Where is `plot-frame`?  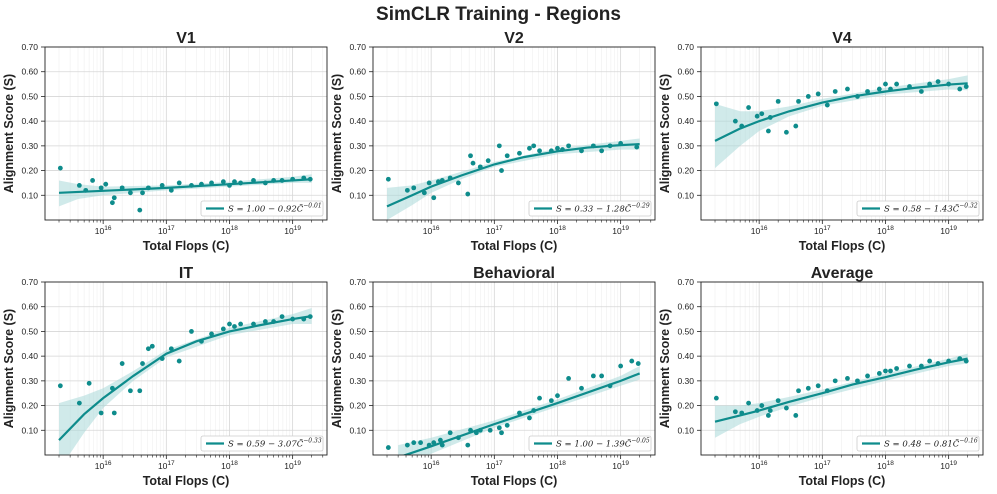 plot-frame is located at coordinates (514, 133).